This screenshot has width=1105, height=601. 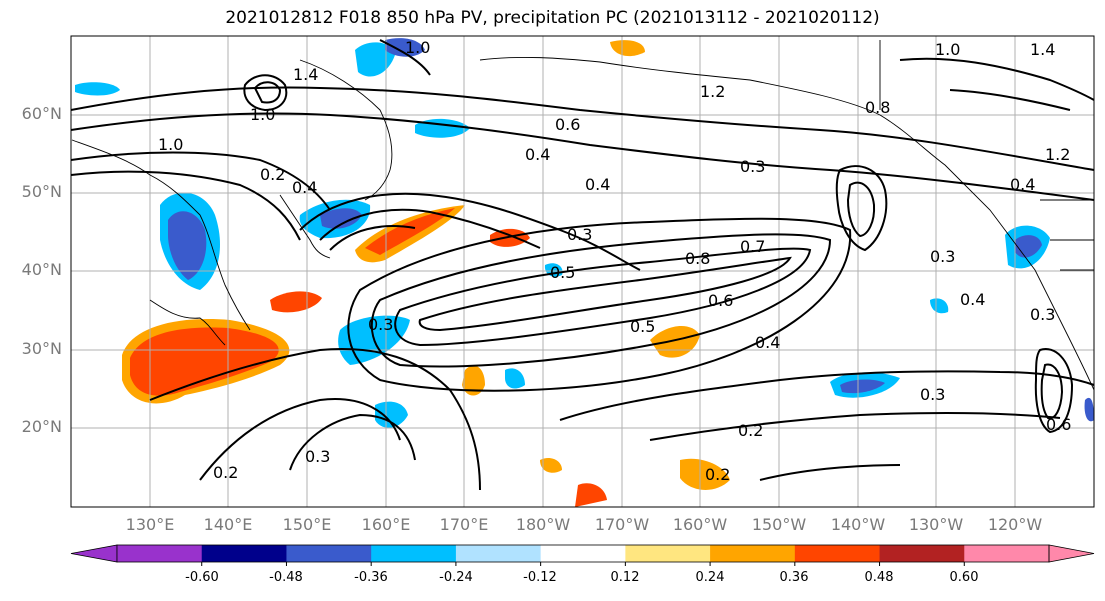 What do you see at coordinates (858, 524) in the screenshot?
I see `lon-label: 140°W` at bounding box center [858, 524].